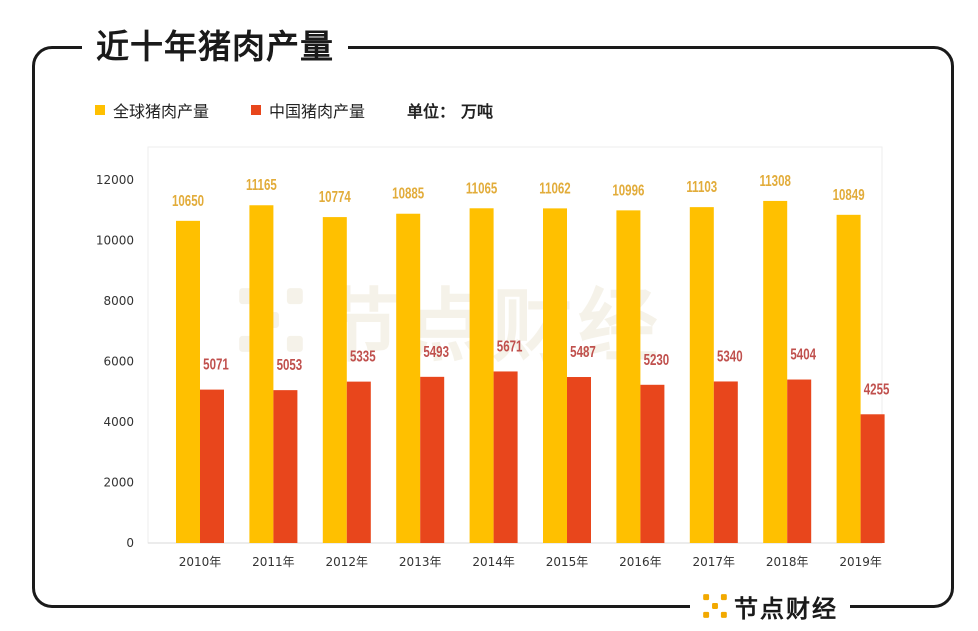 The height and width of the screenshot is (631, 978). What do you see at coordinates (657, 359) in the screenshot?
I see `data-label-china: 5230` at bounding box center [657, 359].